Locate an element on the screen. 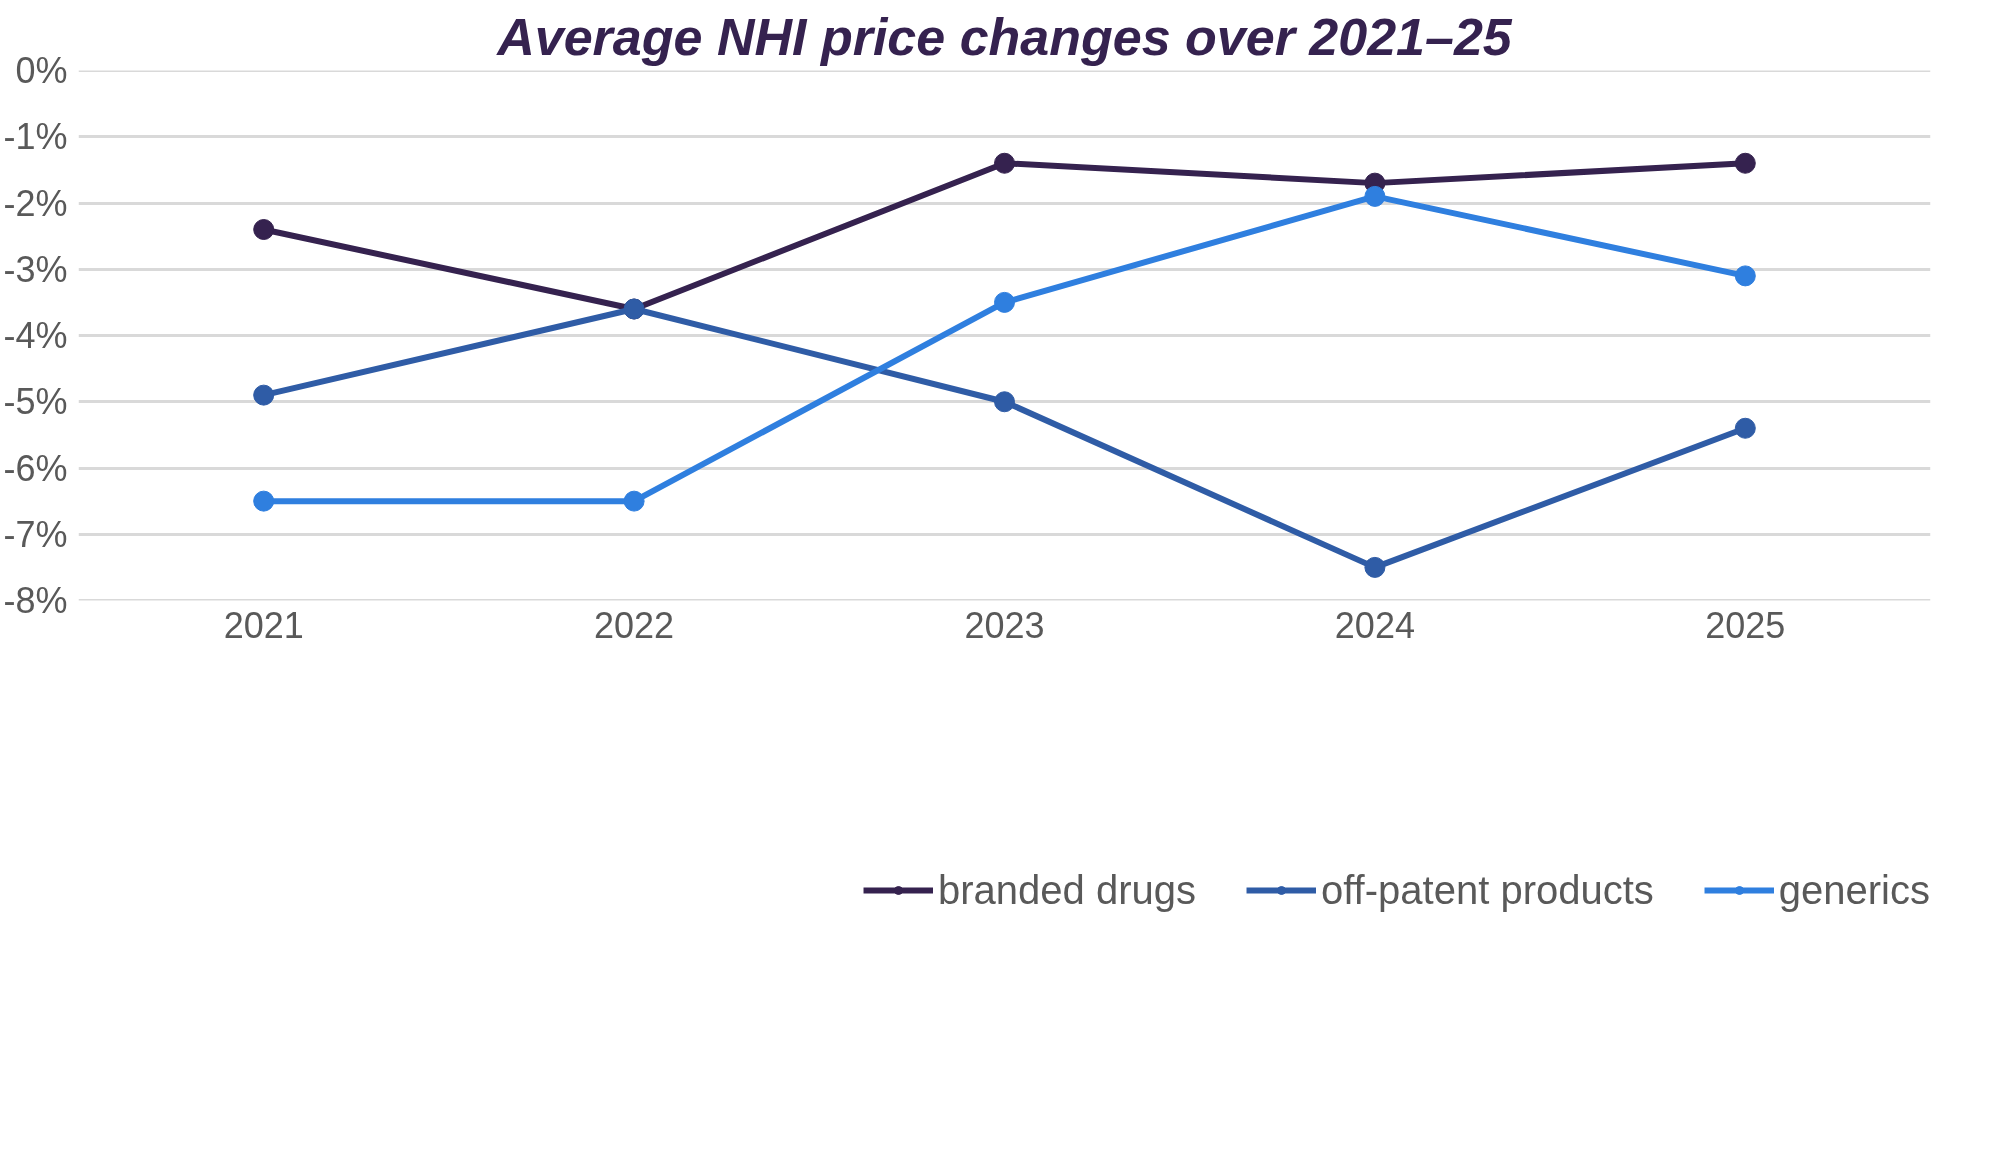 The image size is (1999, 1149). legend-label: off-patent products is located at coordinates (1487, 890).